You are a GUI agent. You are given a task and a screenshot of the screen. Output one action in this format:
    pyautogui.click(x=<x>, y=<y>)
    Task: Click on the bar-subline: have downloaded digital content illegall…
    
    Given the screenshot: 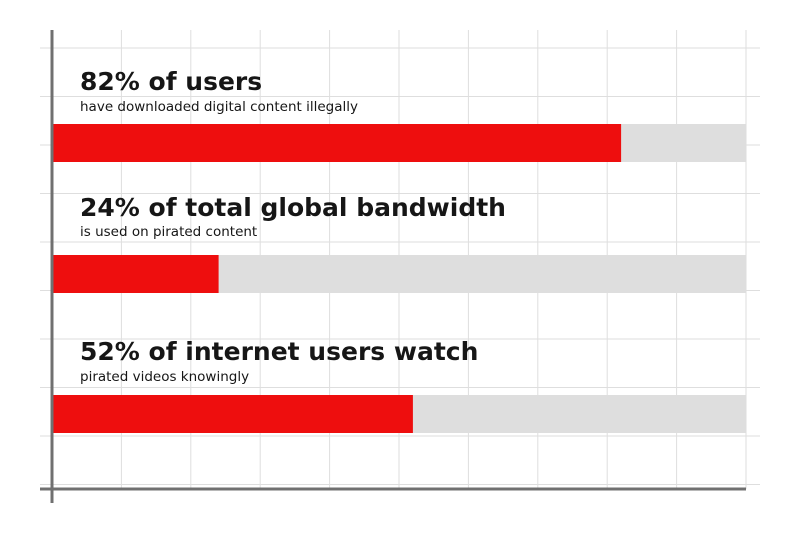 What is the action you would take?
    pyautogui.click(x=219, y=107)
    